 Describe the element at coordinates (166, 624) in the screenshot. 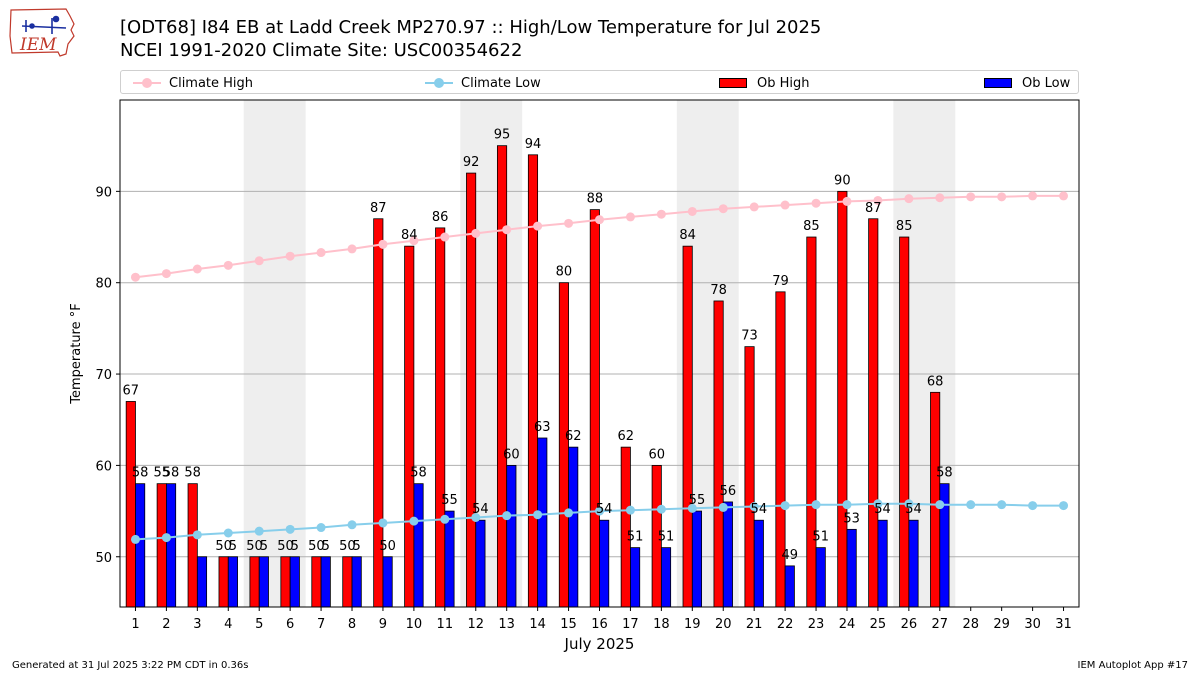

I see `x-tick-label-2: 2` at that location.